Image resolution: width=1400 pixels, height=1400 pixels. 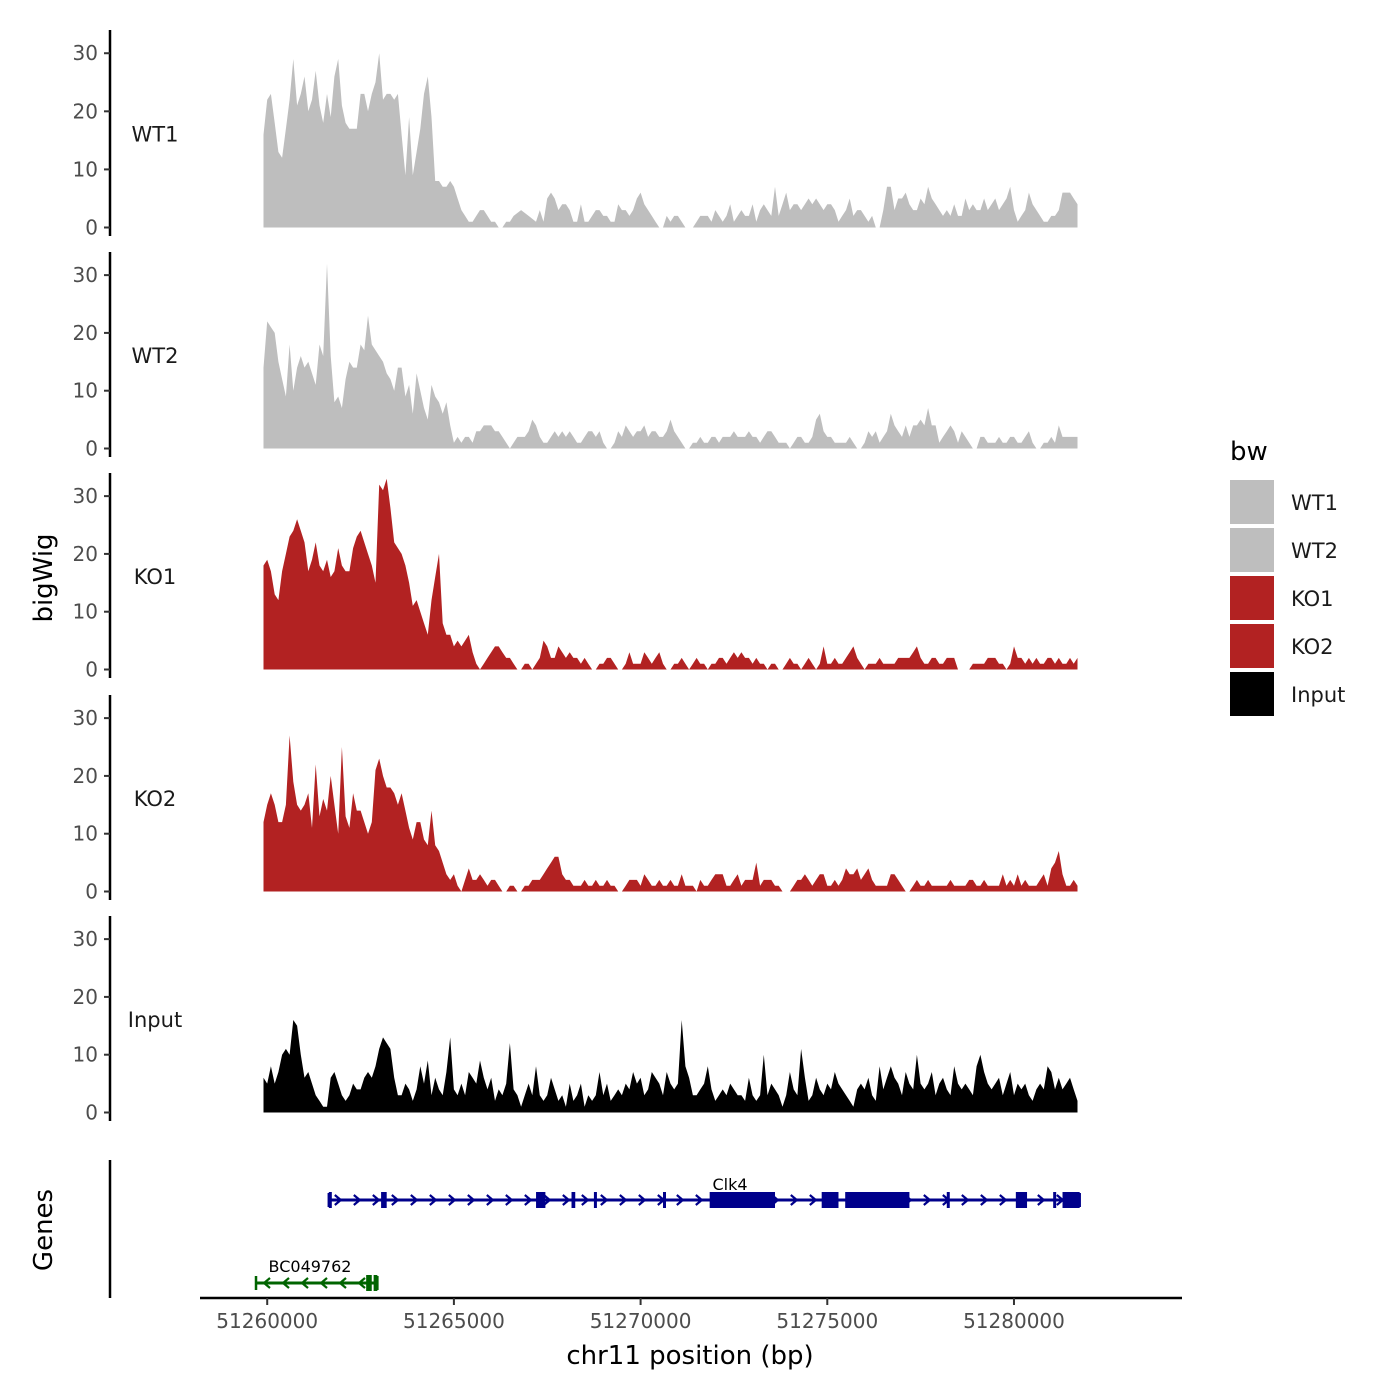 What do you see at coordinates (1252, 502) in the screenshot?
I see `legend-swatch-wt1` at bounding box center [1252, 502].